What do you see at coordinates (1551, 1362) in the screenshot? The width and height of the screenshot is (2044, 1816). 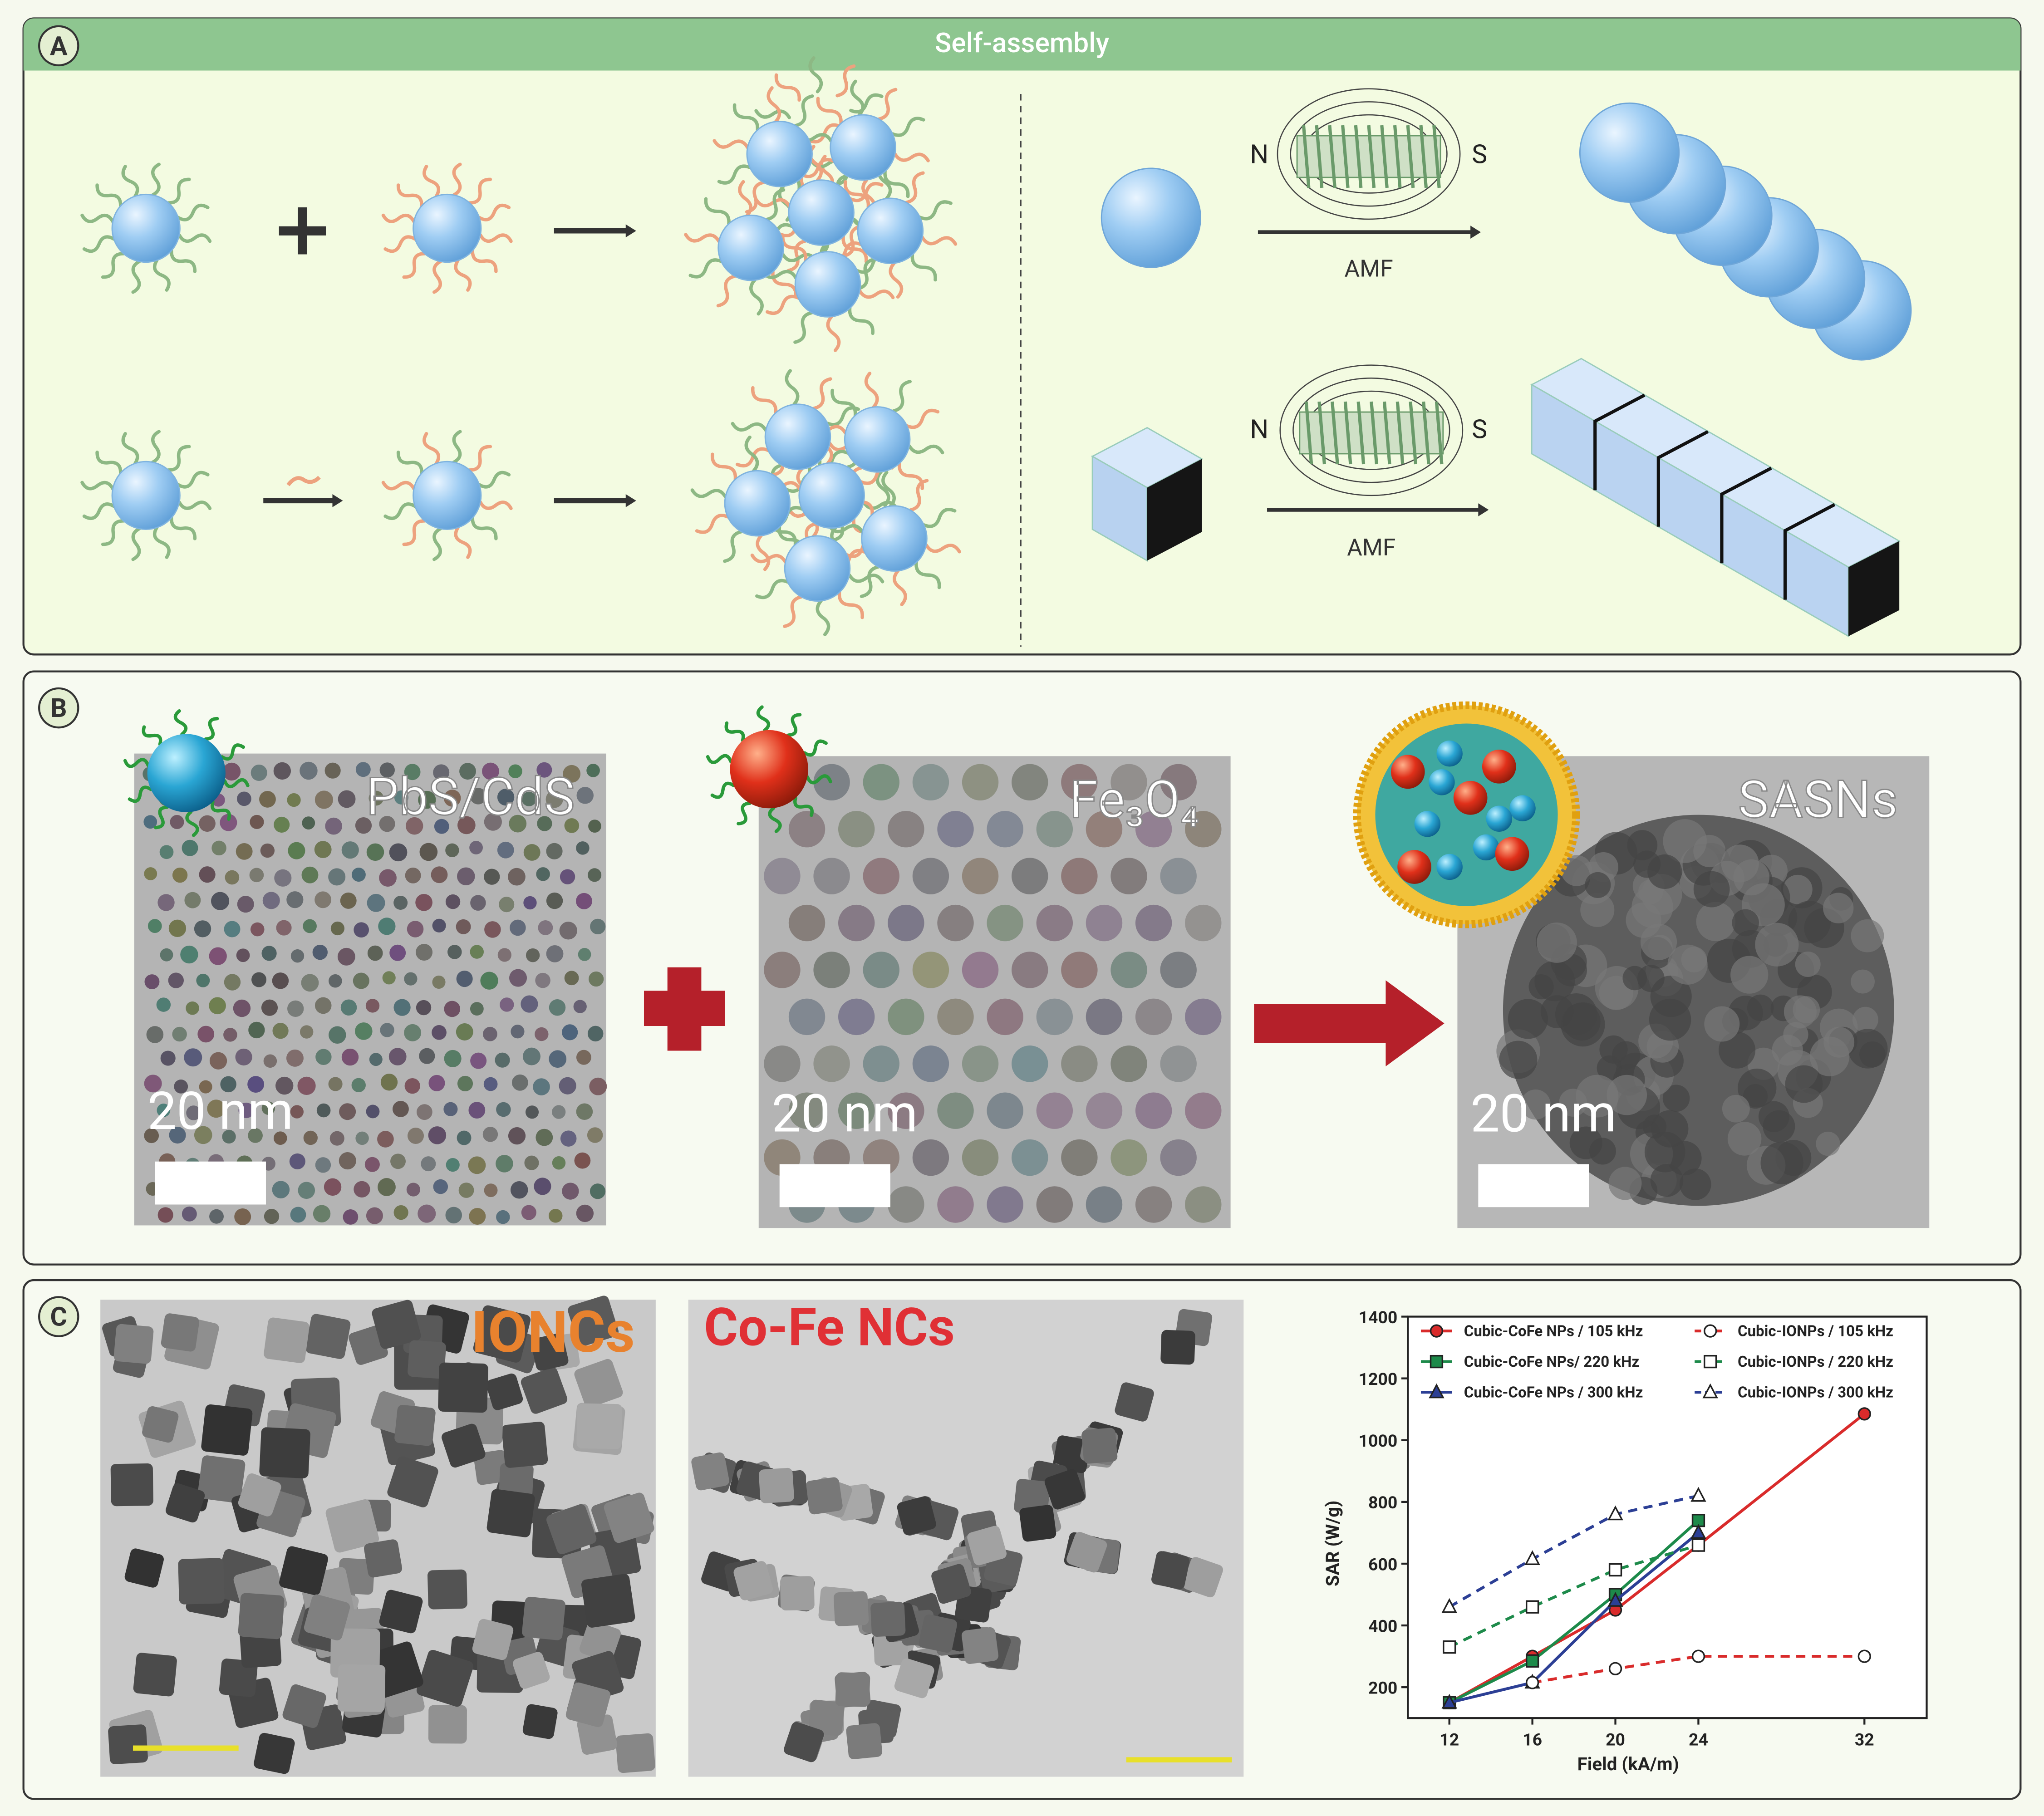 I see `legend-label: Cubic-CoFe NPs/ 220 kHz` at bounding box center [1551, 1362].